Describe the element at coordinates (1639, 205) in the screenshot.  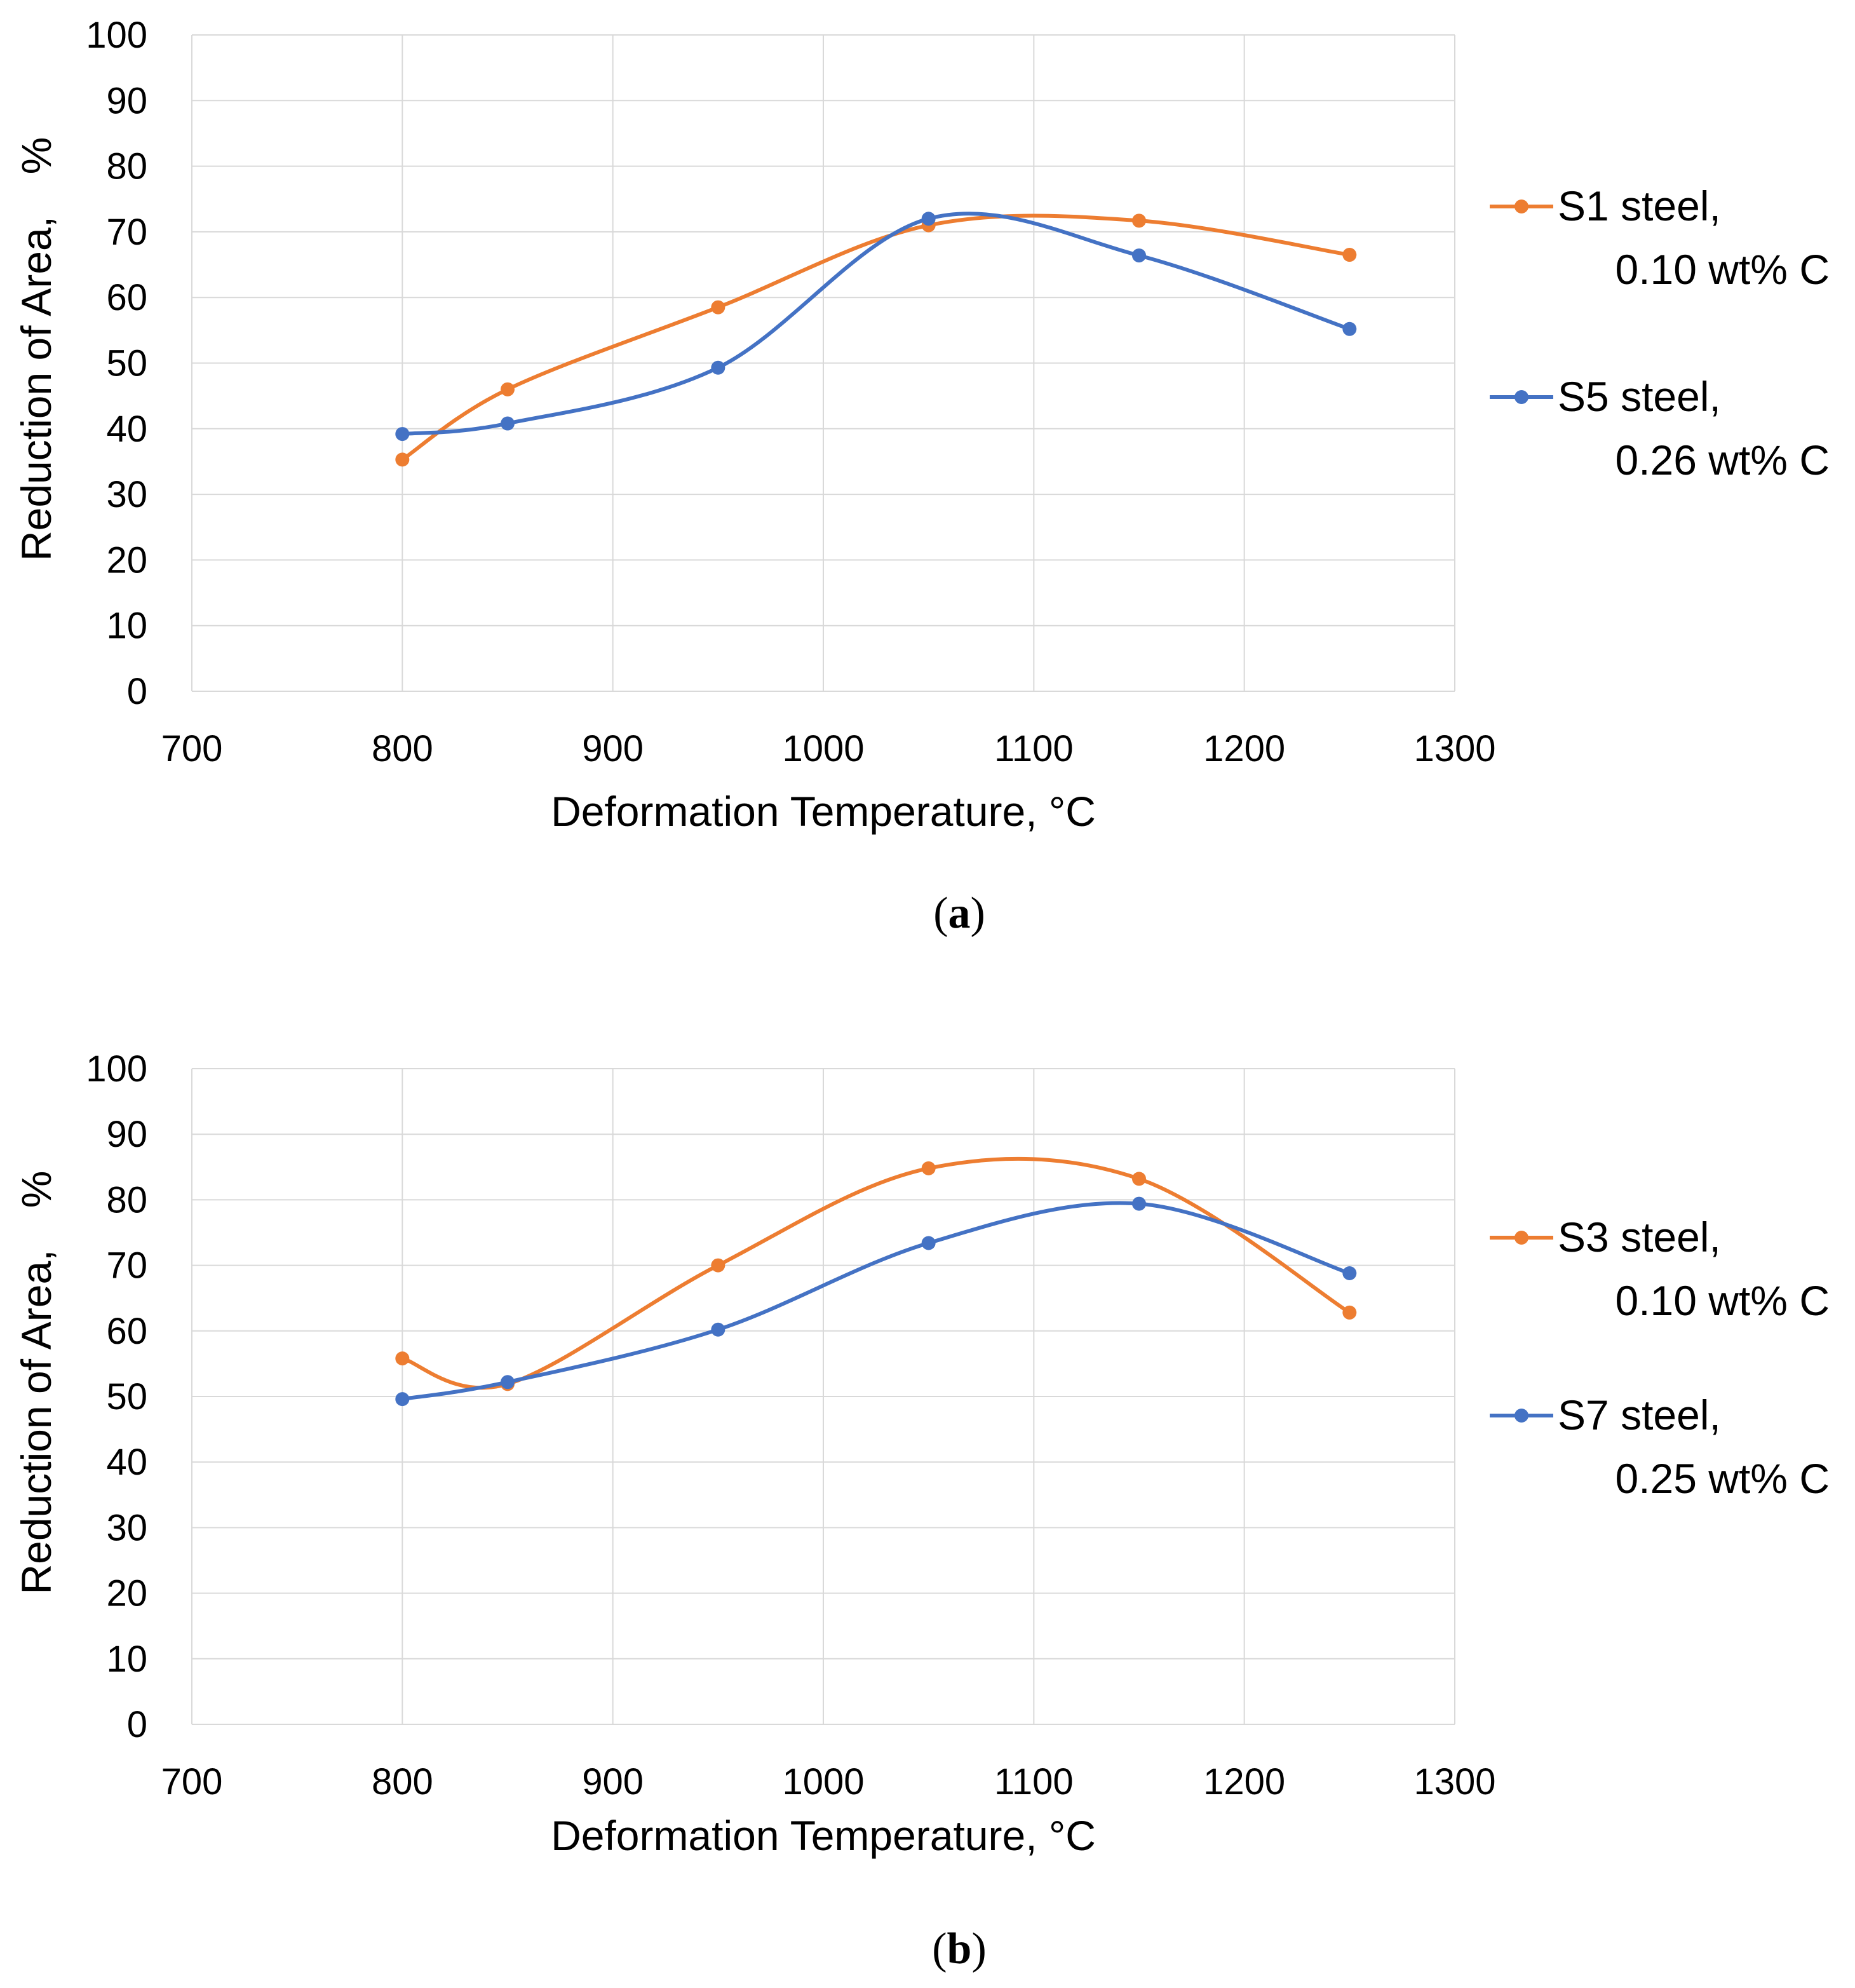
I see `legend-label: S1 steel,` at that location.